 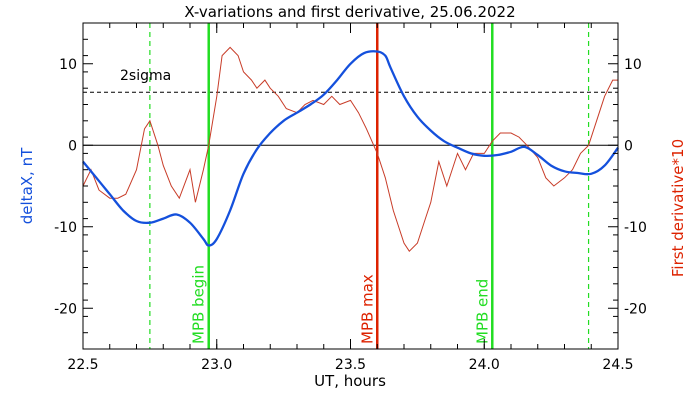 I want to click on y-tick-label-right: -20, so click(x=635, y=309).